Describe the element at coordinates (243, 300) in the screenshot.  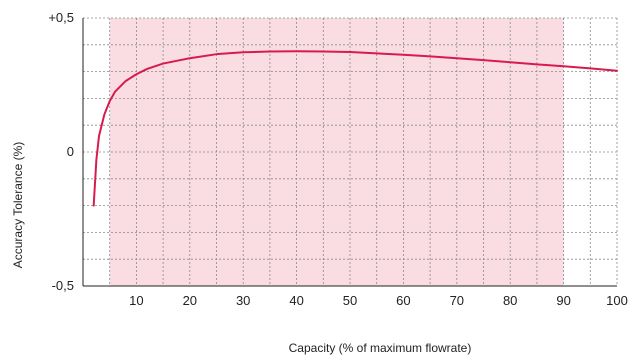
I see `x-tick-label: 30` at that location.